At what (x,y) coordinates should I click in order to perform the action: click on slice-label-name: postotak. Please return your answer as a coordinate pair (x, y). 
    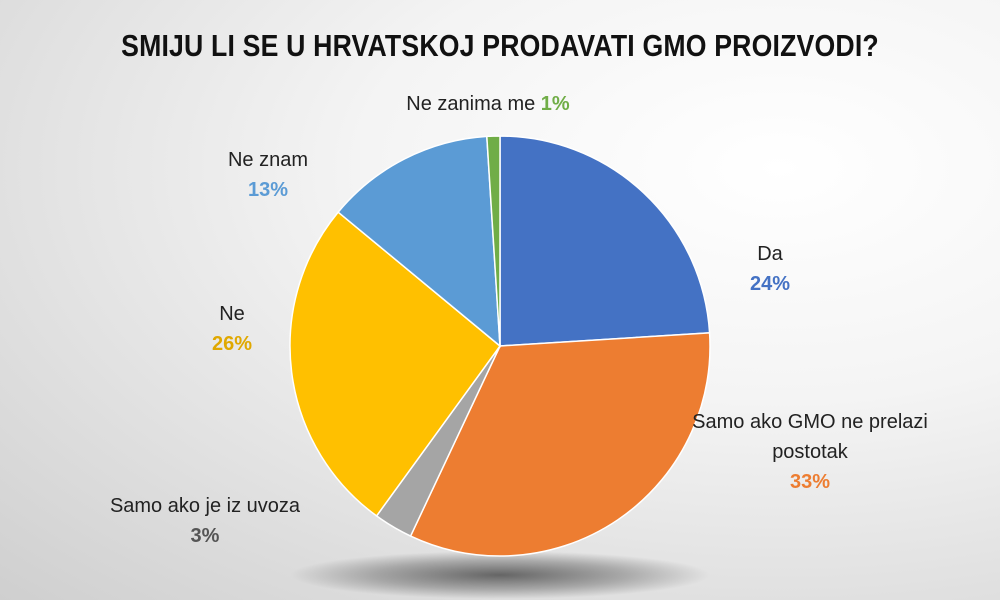
    Looking at the image, I should click on (810, 452).